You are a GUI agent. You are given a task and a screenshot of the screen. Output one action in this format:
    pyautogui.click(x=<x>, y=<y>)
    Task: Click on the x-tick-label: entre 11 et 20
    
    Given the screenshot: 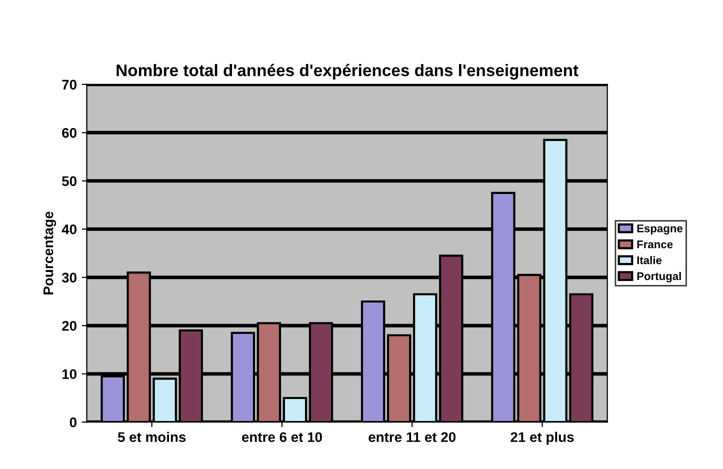 What is the action you would take?
    pyautogui.click(x=412, y=437)
    